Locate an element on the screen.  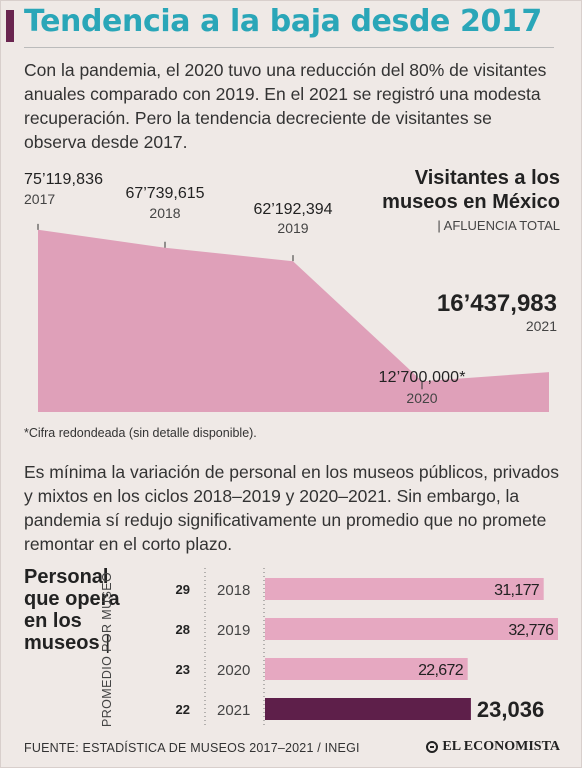
visitors-year-label: 2017 is located at coordinates (39, 199).